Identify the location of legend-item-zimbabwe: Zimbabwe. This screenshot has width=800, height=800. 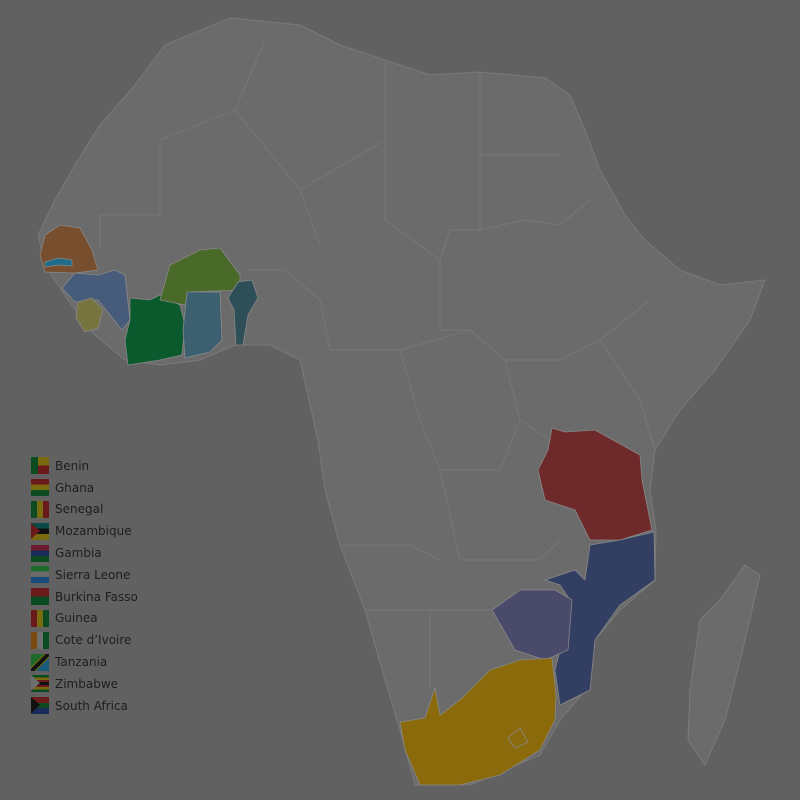
(84, 684).